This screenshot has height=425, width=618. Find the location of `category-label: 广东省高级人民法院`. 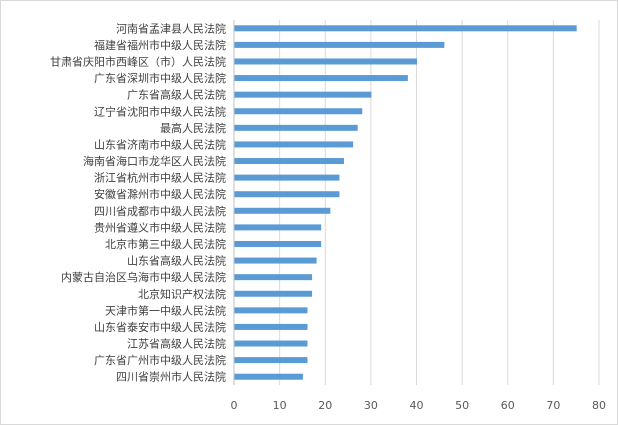

category-label: 广东省高级人民法院 is located at coordinates (176, 95).